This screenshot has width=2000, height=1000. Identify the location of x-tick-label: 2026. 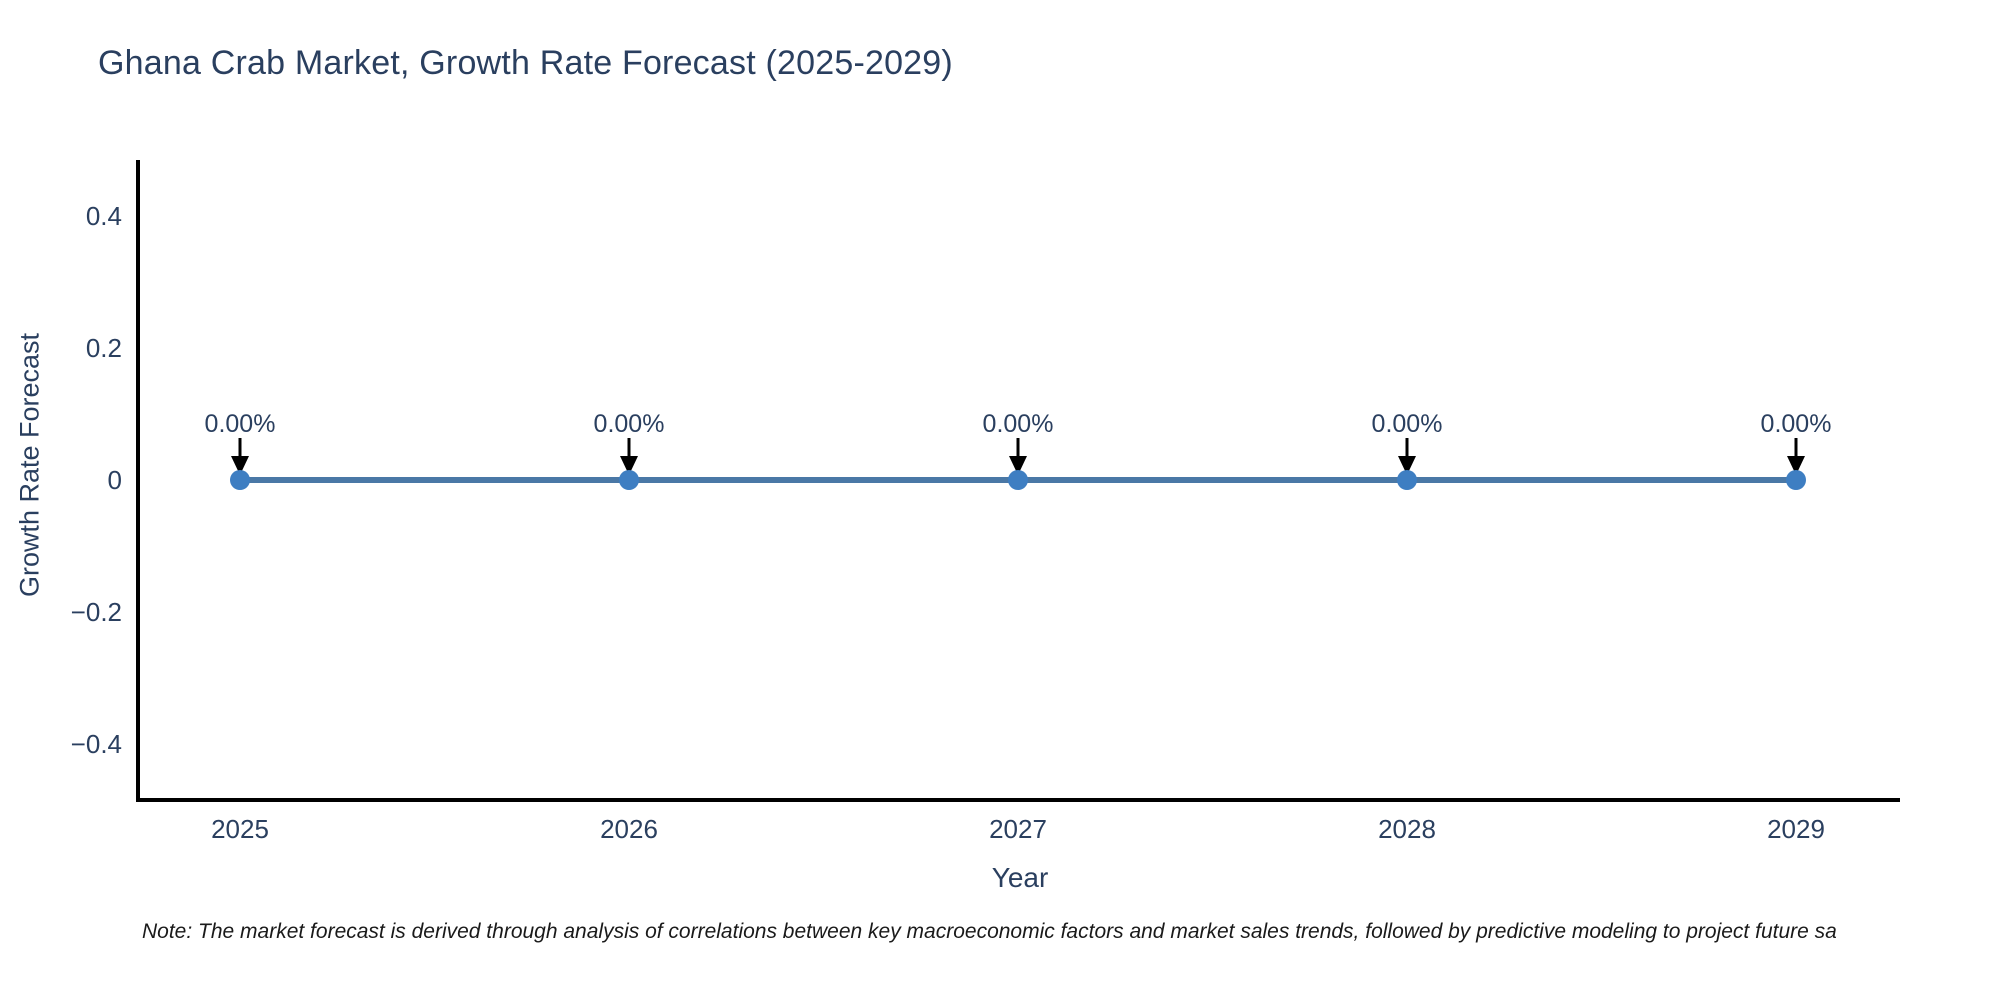
(629, 829).